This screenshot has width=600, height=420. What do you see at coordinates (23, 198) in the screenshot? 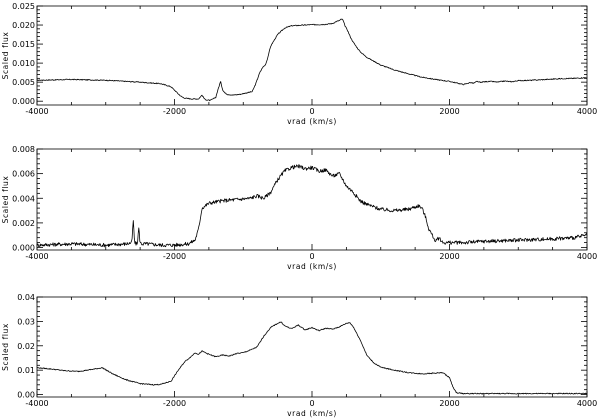
I see `y-tick-label: 0.004` at bounding box center [23, 198].